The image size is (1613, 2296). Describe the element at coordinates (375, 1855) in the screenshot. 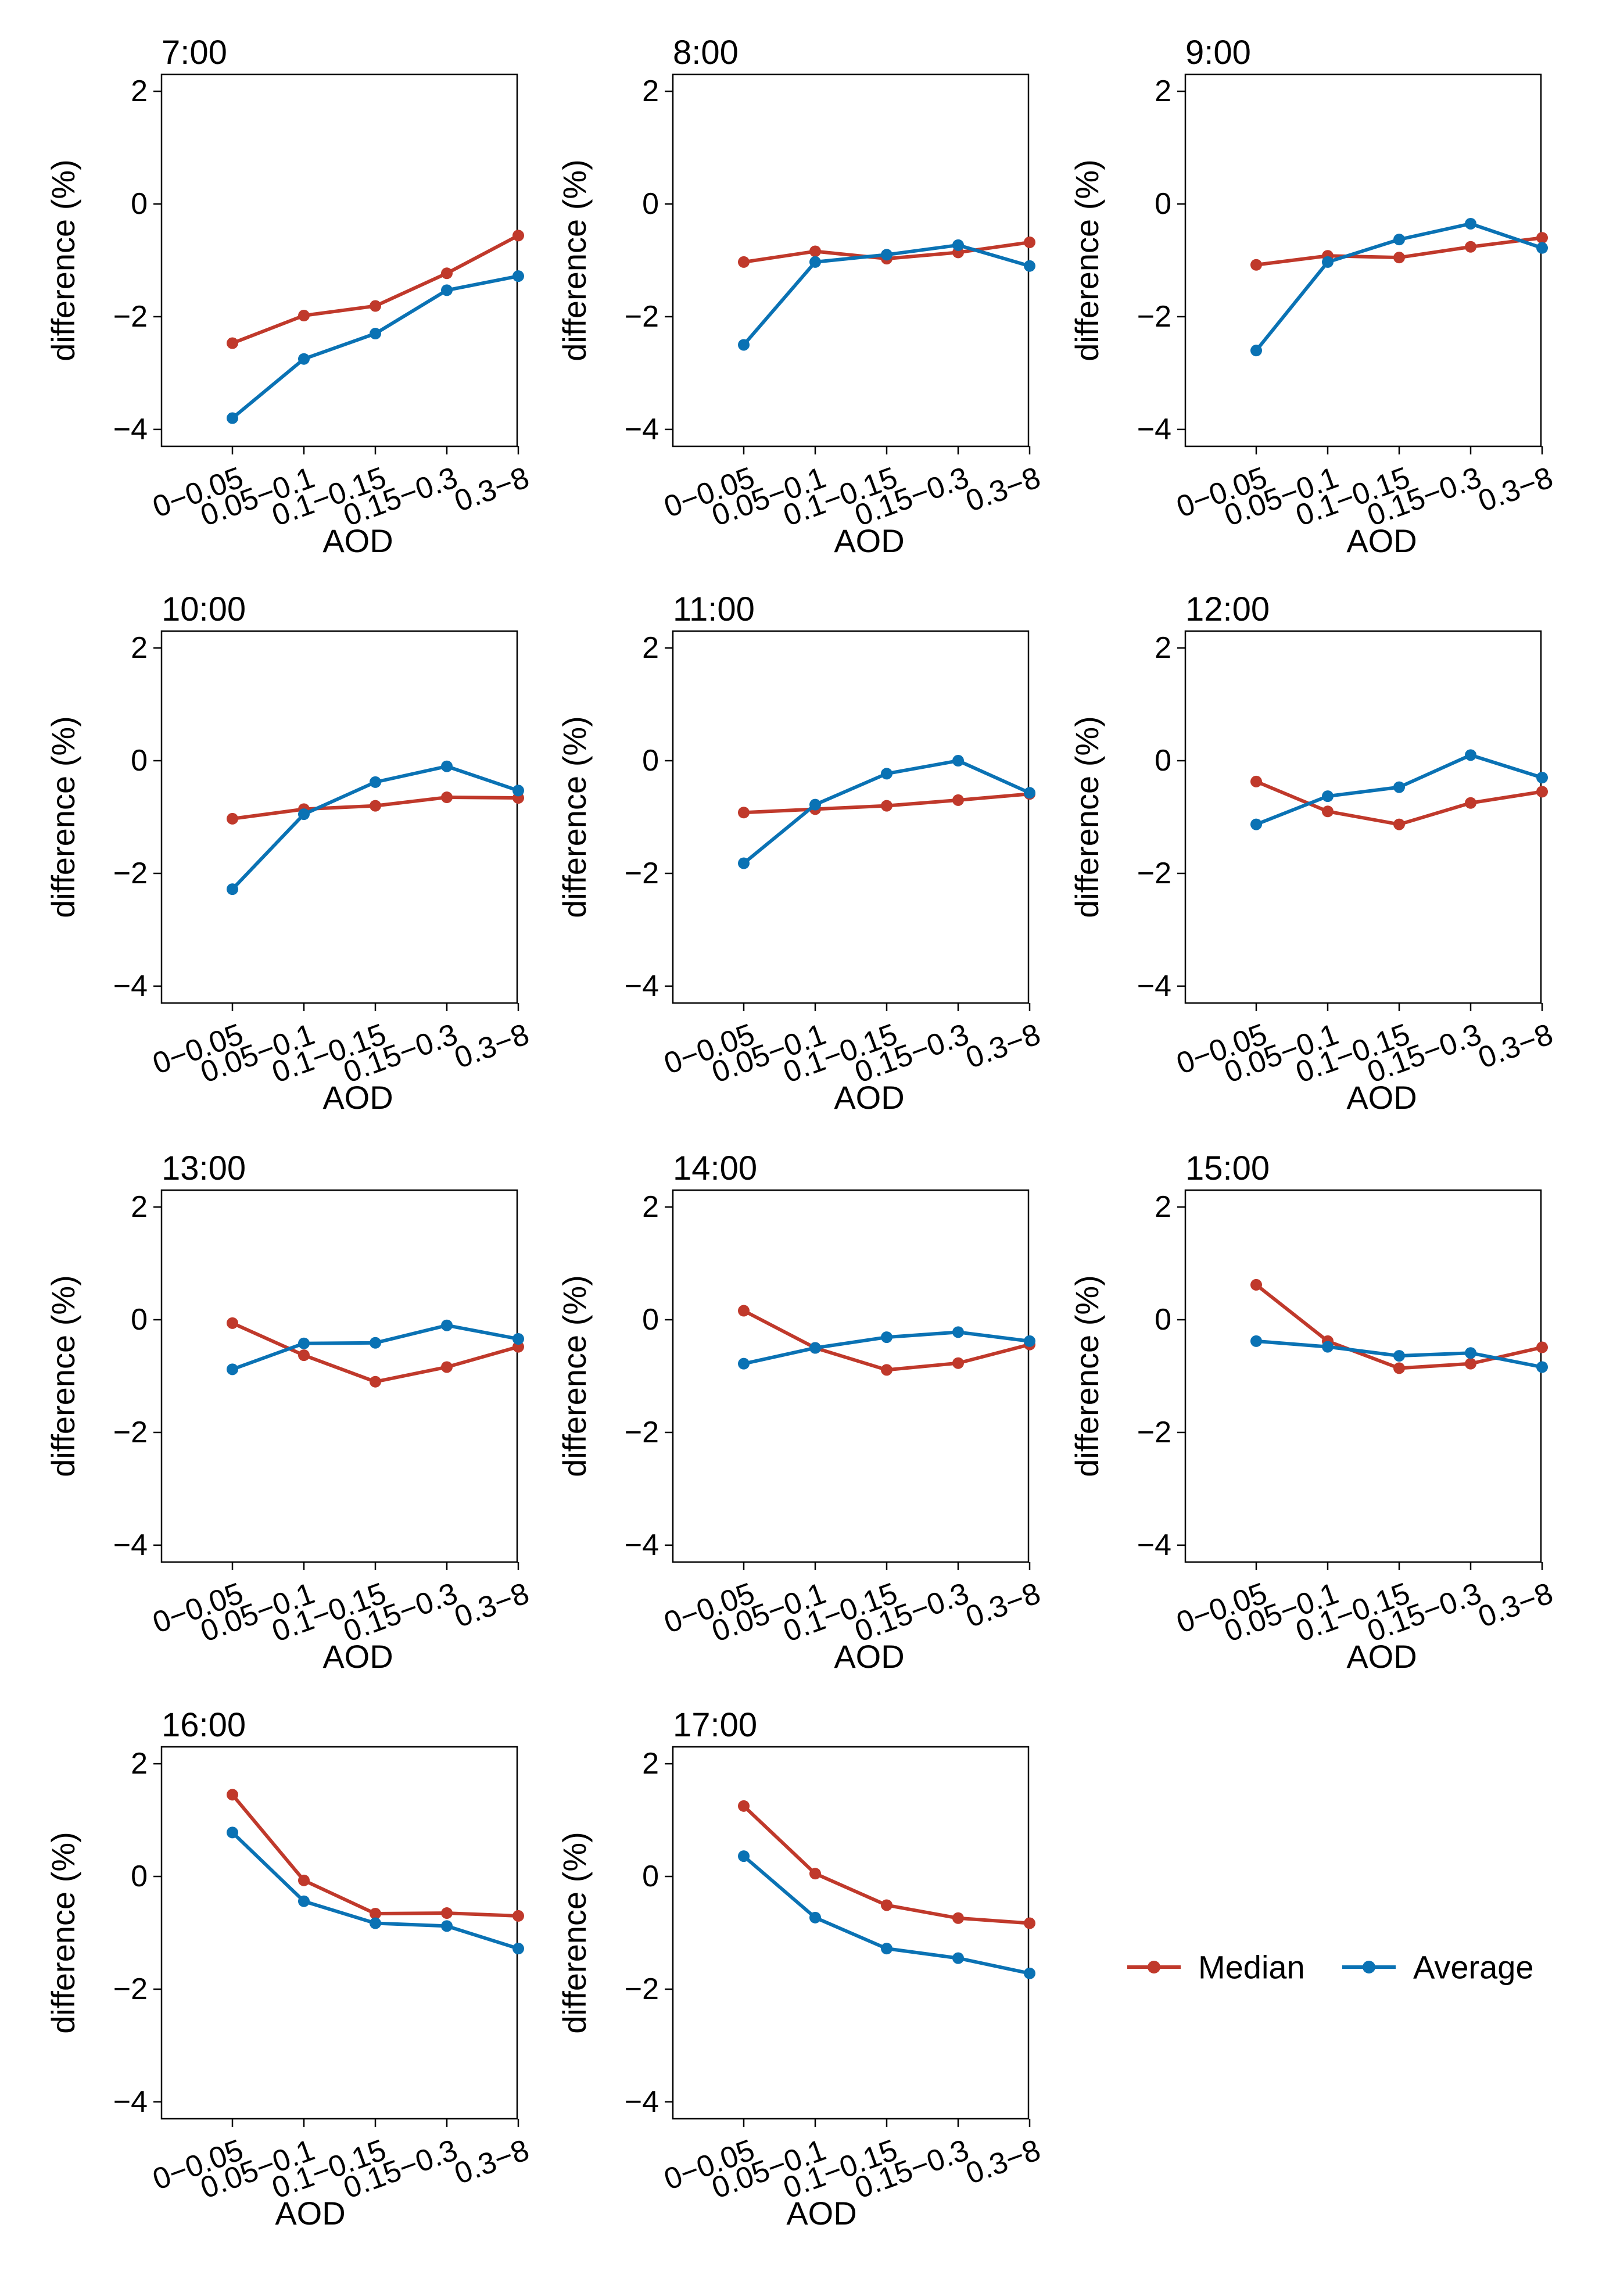

I see `median-series-line` at that location.